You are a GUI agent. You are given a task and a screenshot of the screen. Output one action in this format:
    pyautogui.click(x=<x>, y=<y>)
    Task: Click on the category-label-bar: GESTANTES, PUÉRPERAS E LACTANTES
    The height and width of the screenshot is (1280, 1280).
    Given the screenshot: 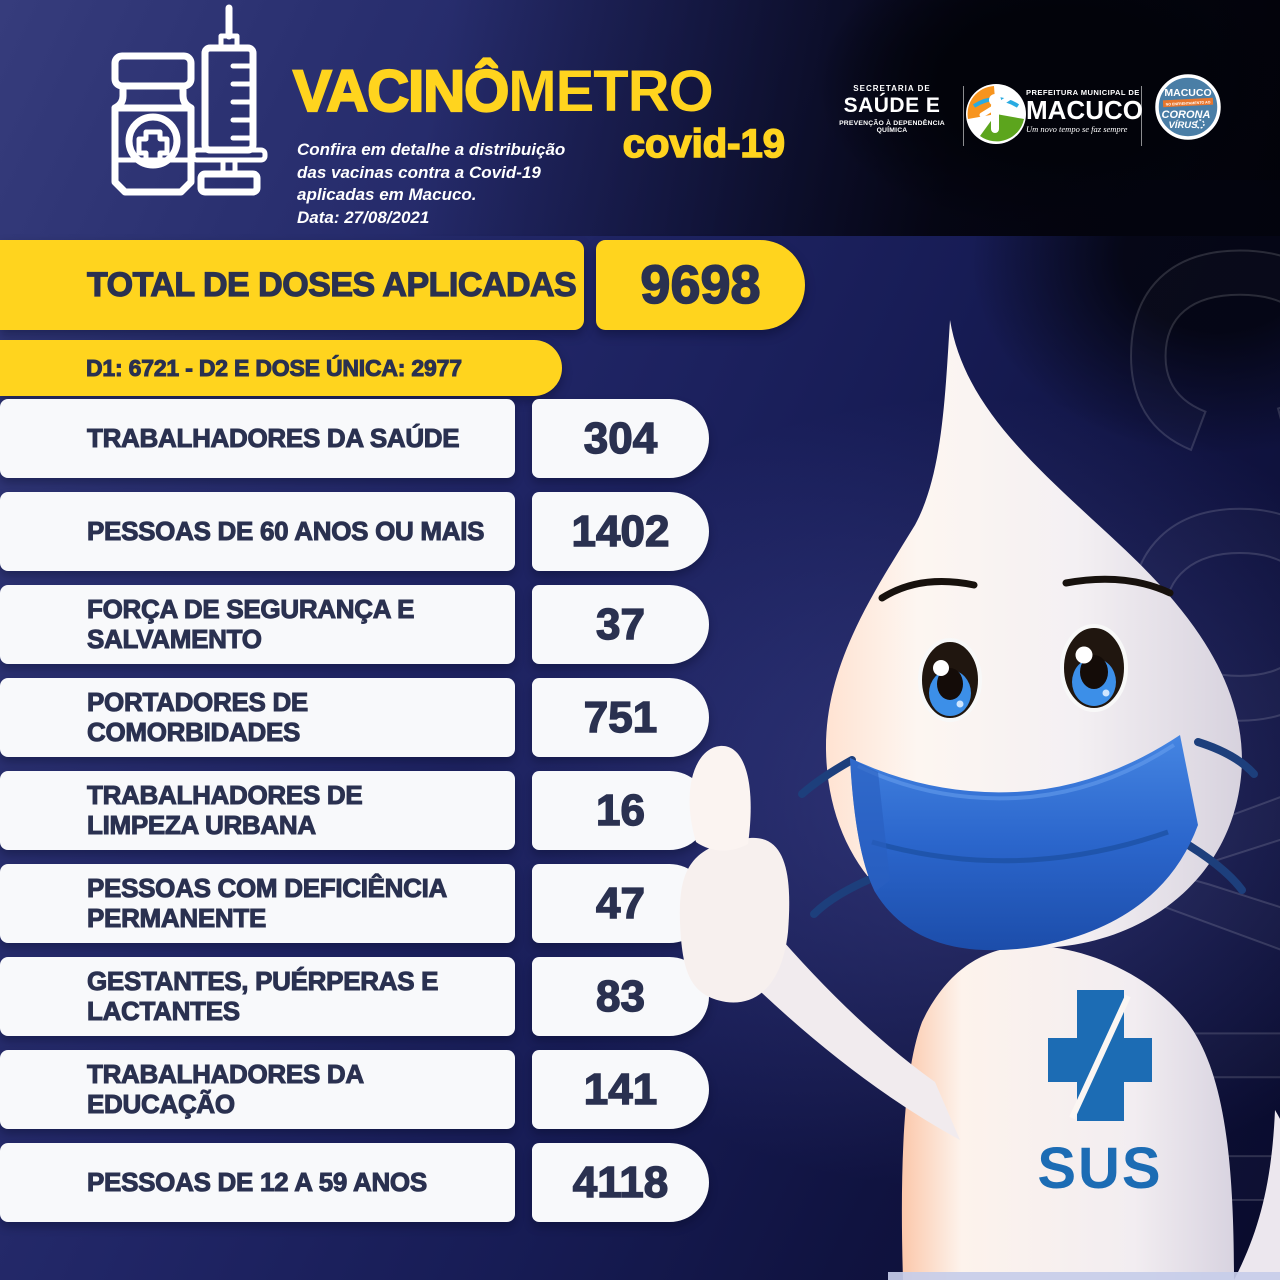 What is the action you would take?
    pyautogui.click(x=257, y=996)
    